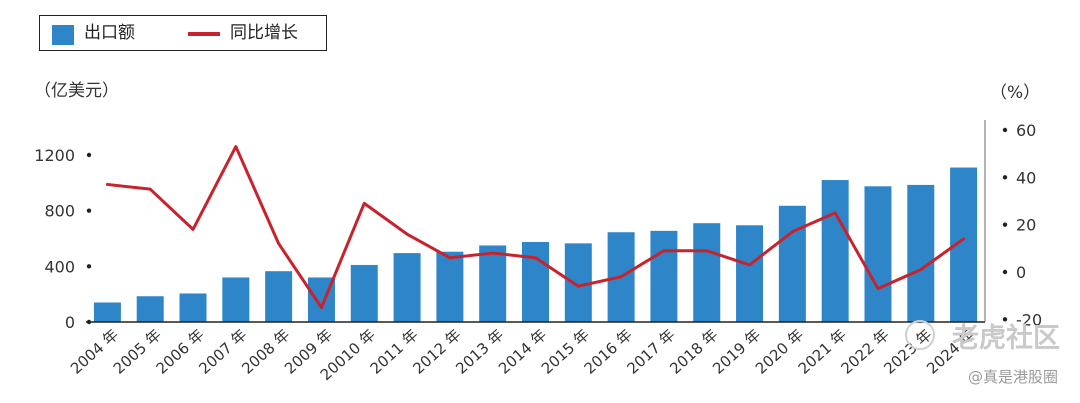 Image resolution: width=1080 pixels, height=403 pixels. What do you see at coordinates (76, 91) in the screenshot?
I see `left-axis-unit: （亿美元）` at bounding box center [76, 91].